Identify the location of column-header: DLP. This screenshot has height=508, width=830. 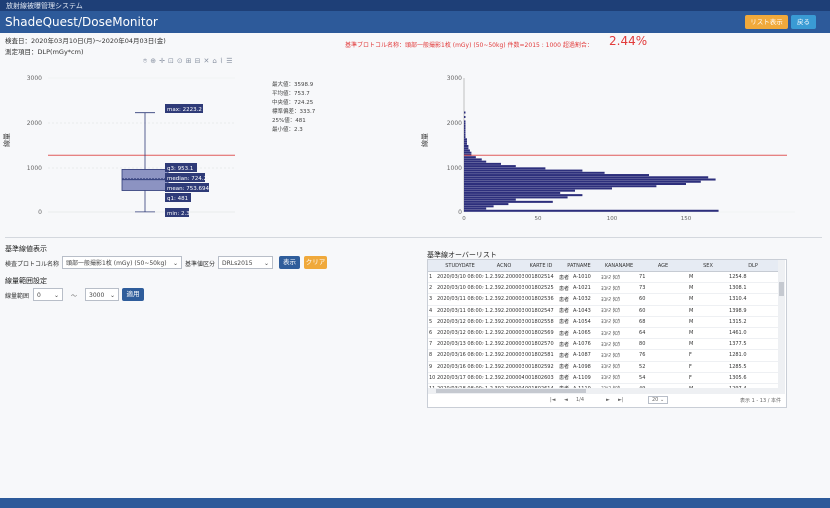
(753, 266).